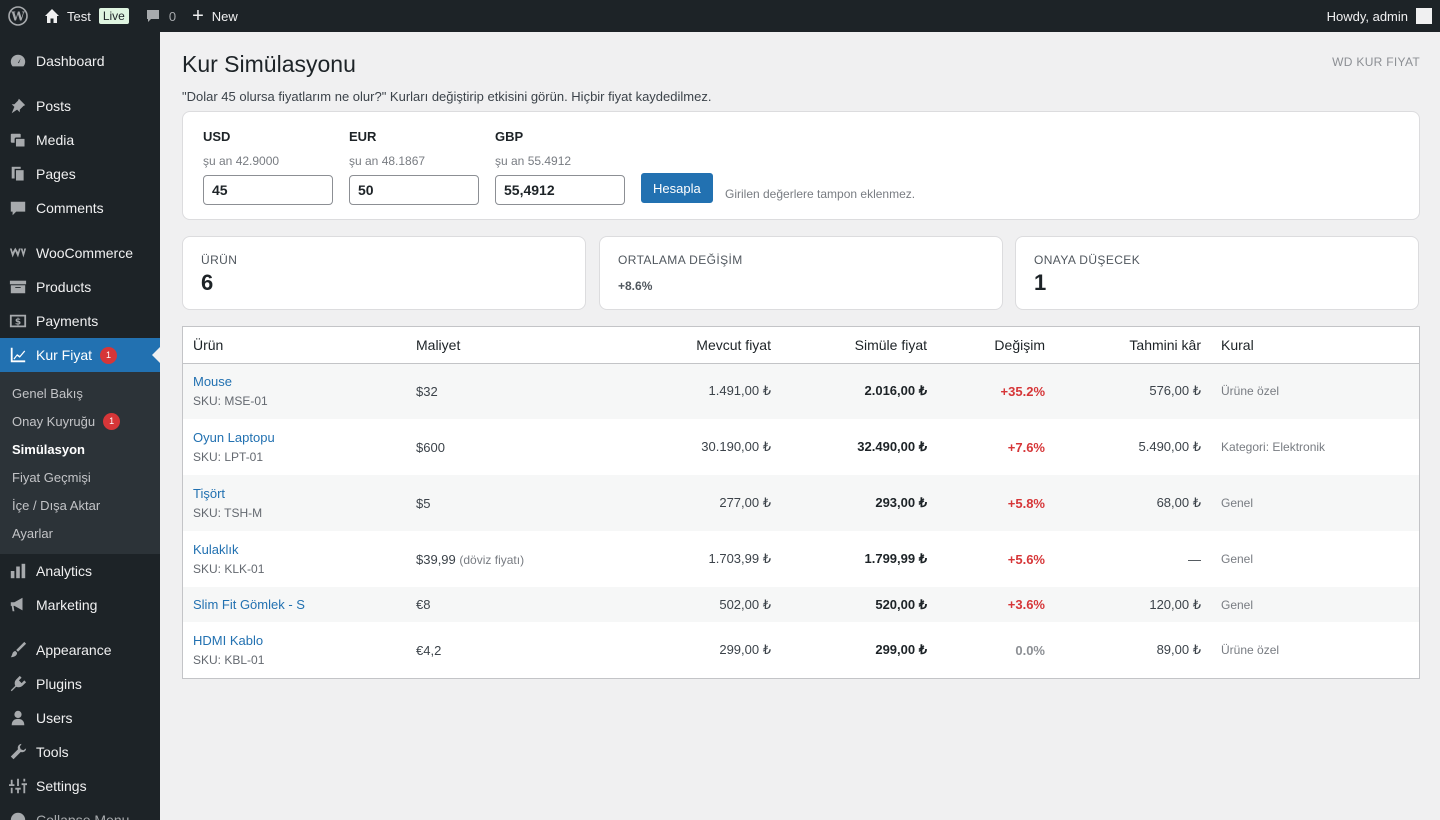 Image resolution: width=1440 pixels, height=820 pixels. Describe the element at coordinates (414, 167) in the screenshot. I see `rate-eur: EUR şu an 48.1867` at that location.